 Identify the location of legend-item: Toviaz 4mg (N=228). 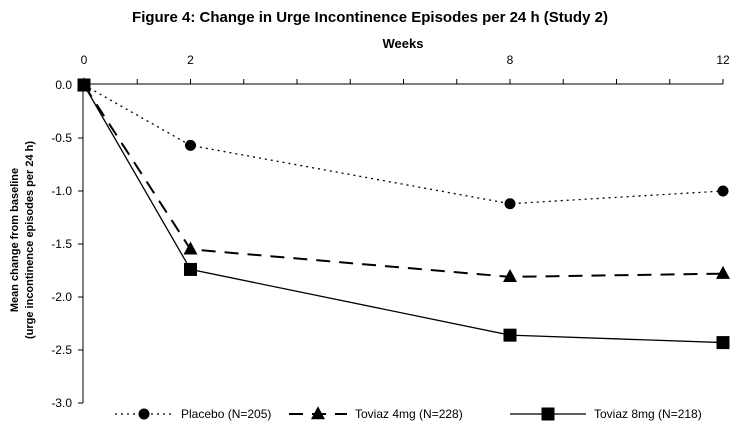
(376, 413).